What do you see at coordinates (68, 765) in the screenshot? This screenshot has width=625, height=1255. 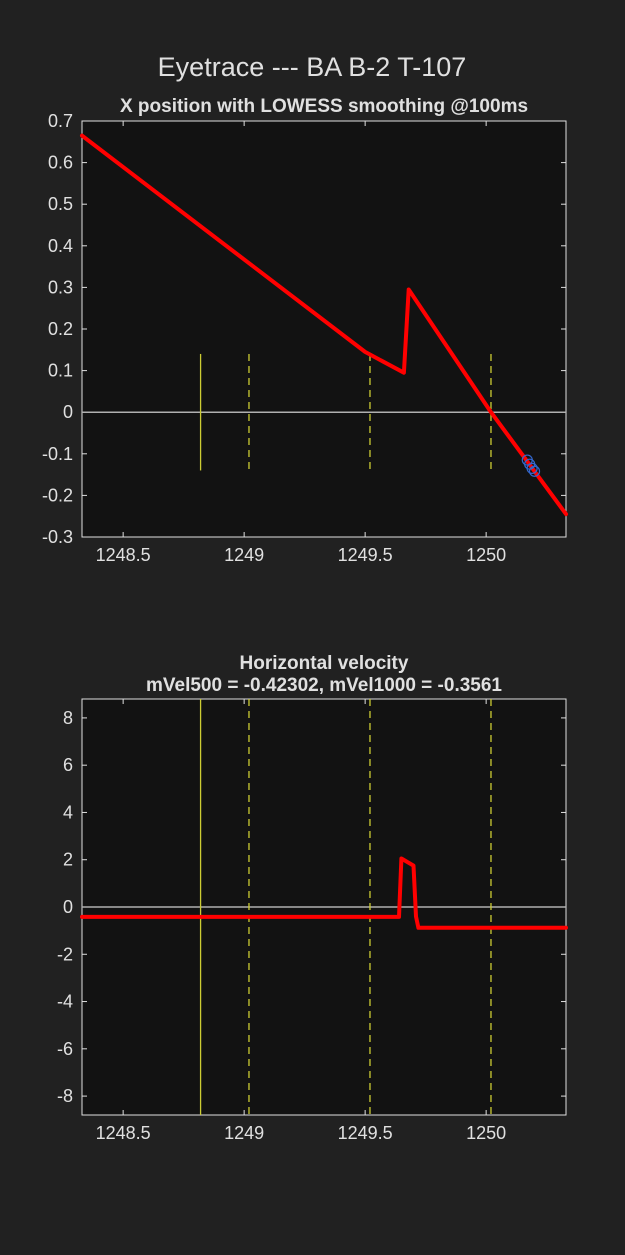 I see `velocity-ytick-label: 6` at bounding box center [68, 765].